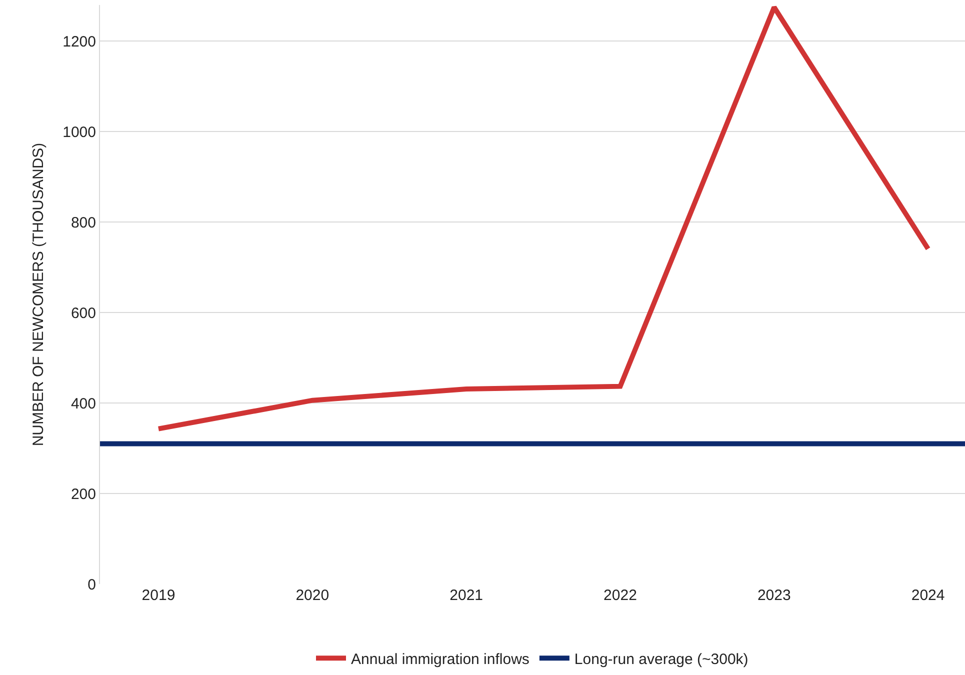 The width and height of the screenshot is (965, 675). Describe the element at coordinates (83, 313) in the screenshot. I see `y-tick-label: 600` at that location.